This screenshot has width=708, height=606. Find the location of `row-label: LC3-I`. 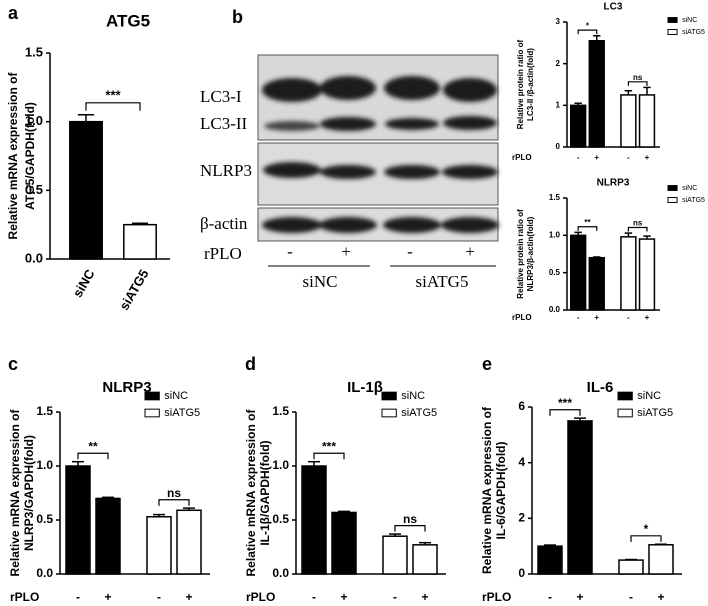

row-label: LC3-I is located at coordinates (221, 96).